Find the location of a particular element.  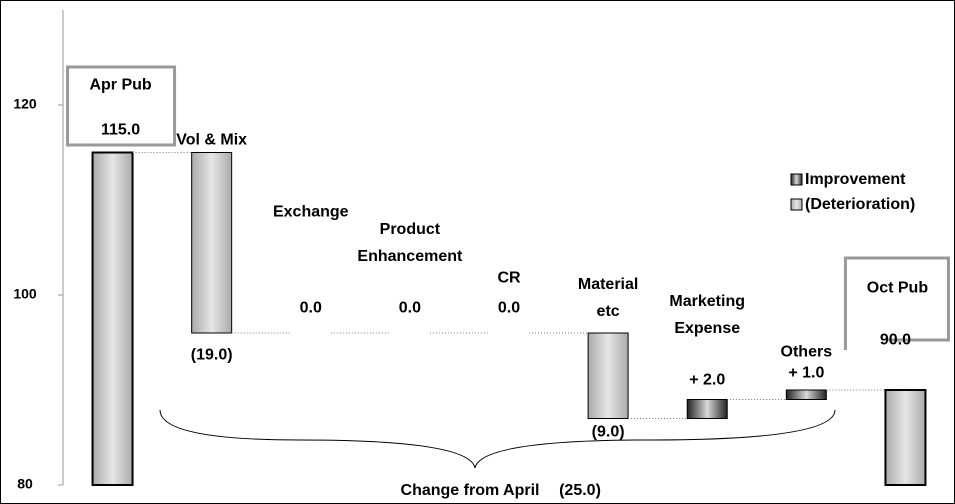

y-tick-label: 80 is located at coordinates (25, 484).